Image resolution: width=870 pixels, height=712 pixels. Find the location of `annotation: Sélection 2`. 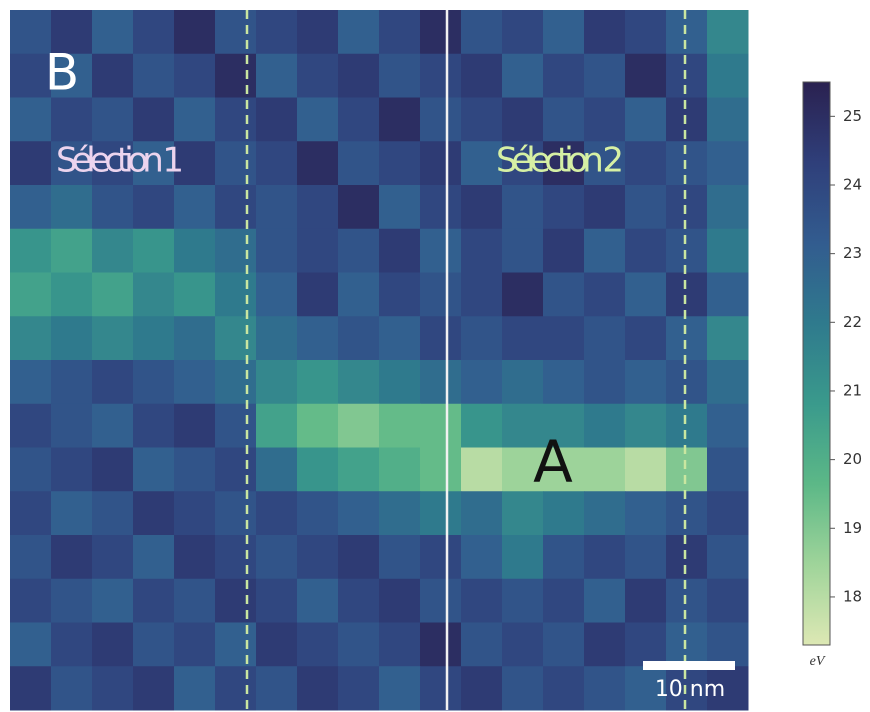

annotation: Sélection 2 is located at coordinates (560, 161).